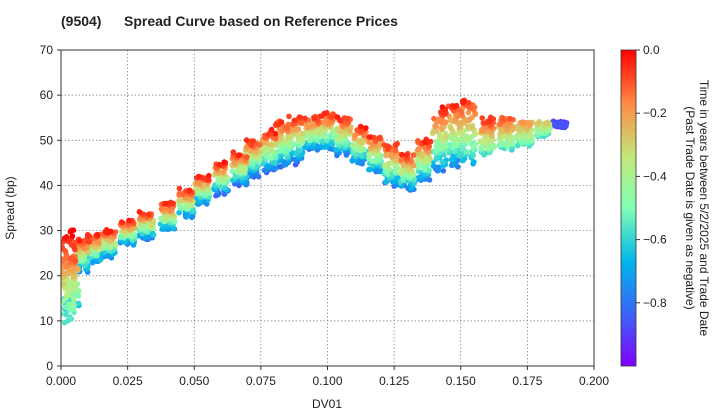 The width and height of the screenshot is (720, 420). What do you see at coordinates (690, 207) in the screenshot?
I see `colorbar-label-line2: (Past Trade Date is given as negative)` at bounding box center [690, 207].